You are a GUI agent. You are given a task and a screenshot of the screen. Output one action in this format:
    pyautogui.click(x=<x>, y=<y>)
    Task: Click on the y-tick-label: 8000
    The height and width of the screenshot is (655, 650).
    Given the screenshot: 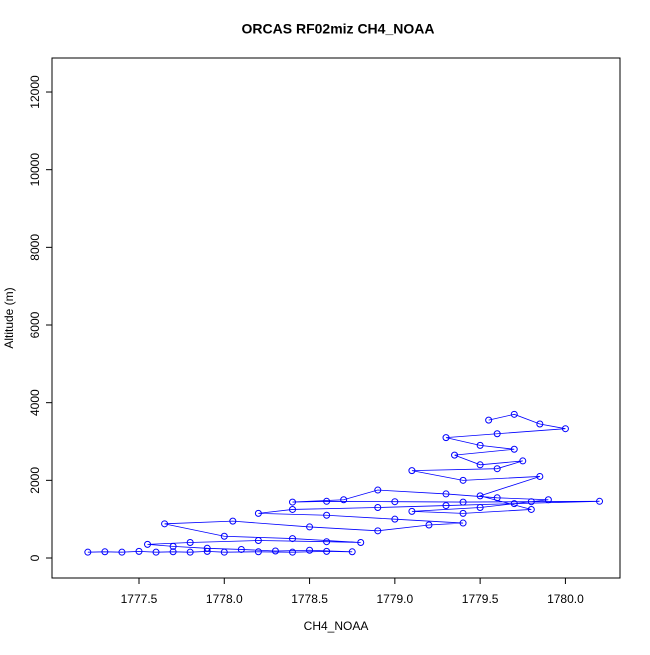 What is the action you would take?
    pyautogui.click(x=35, y=247)
    